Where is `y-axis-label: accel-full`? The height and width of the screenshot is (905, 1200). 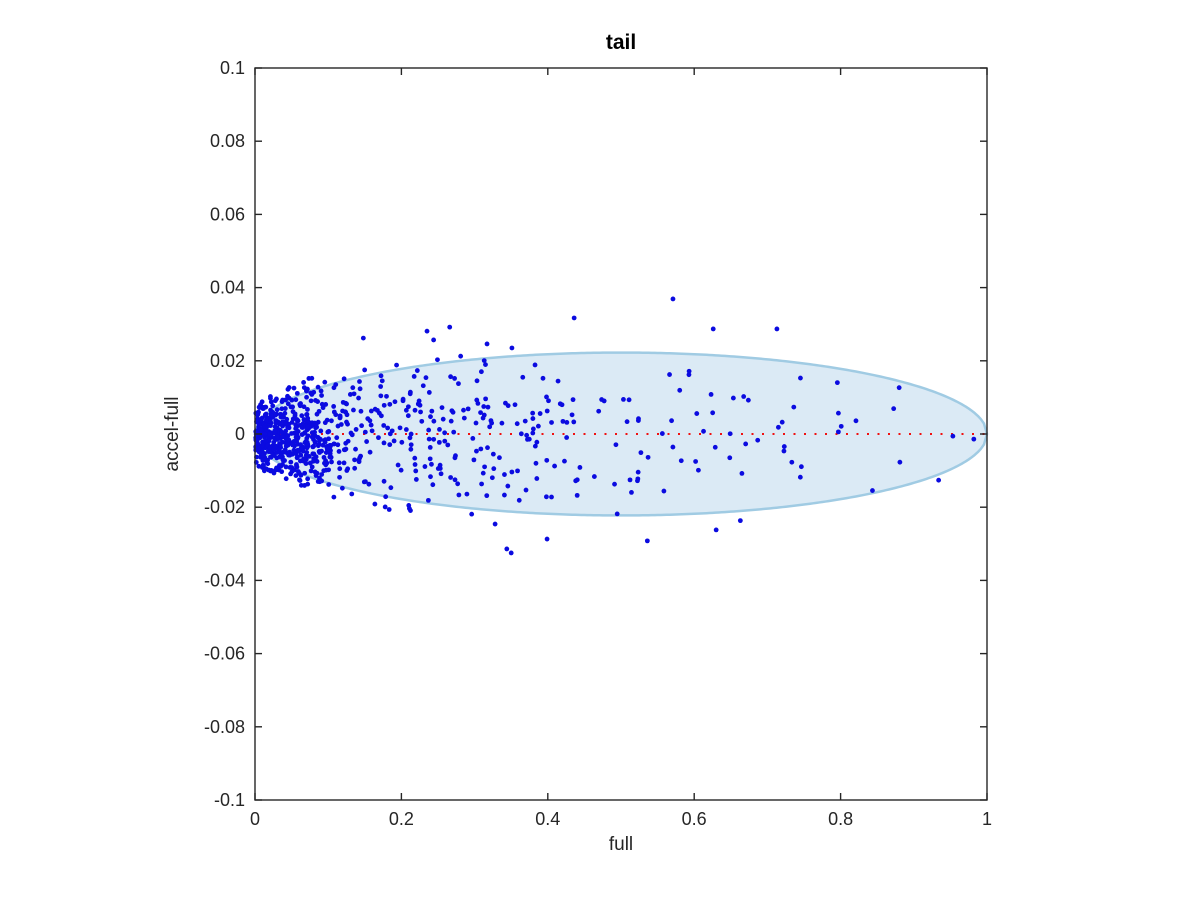 y-axis-label: accel-full is located at coordinates (172, 434).